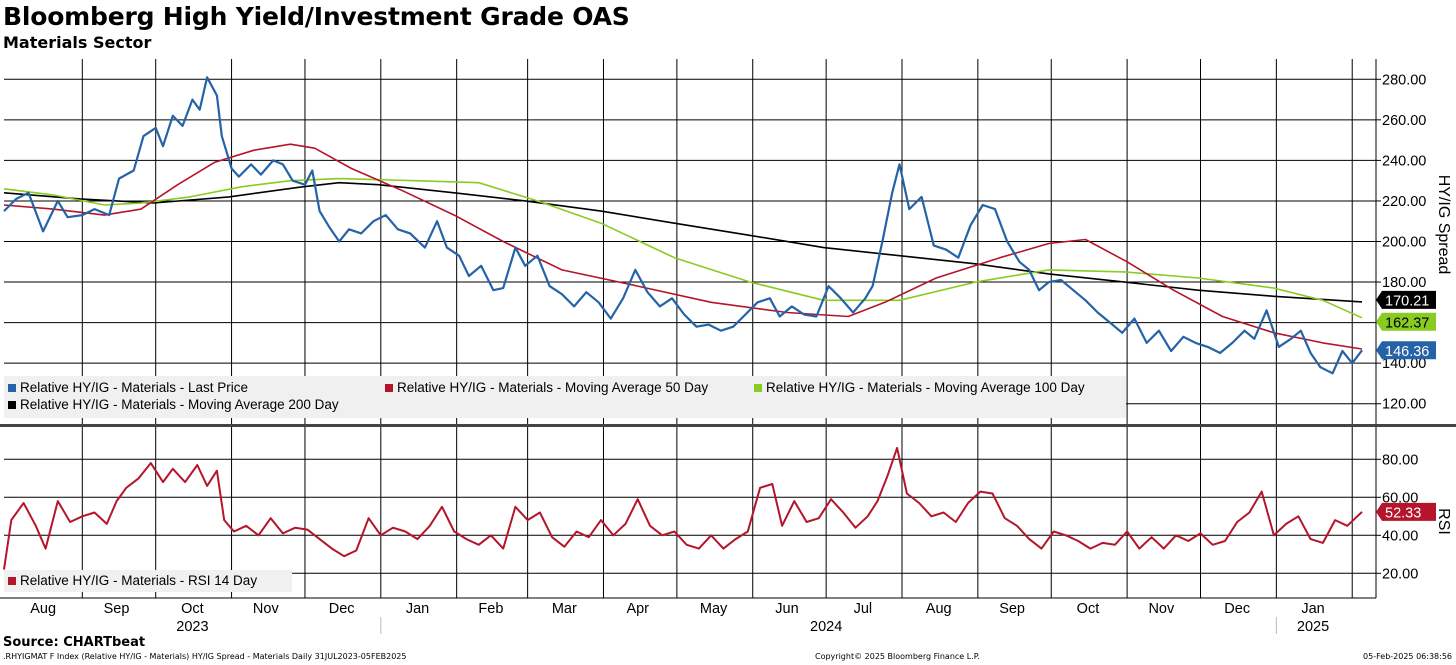 This screenshot has height=665, width=1456. Describe the element at coordinates (139, 580) in the screenshot. I see `legend-label: Relative HY/IG - Materials - RSI 14 Day` at that location.